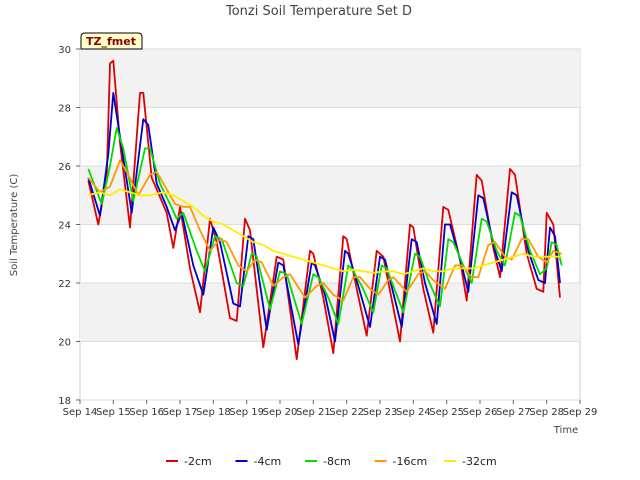 The height and width of the screenshot is (480, 640). I want to click on y-tick-label: 20, so click(64, 343).